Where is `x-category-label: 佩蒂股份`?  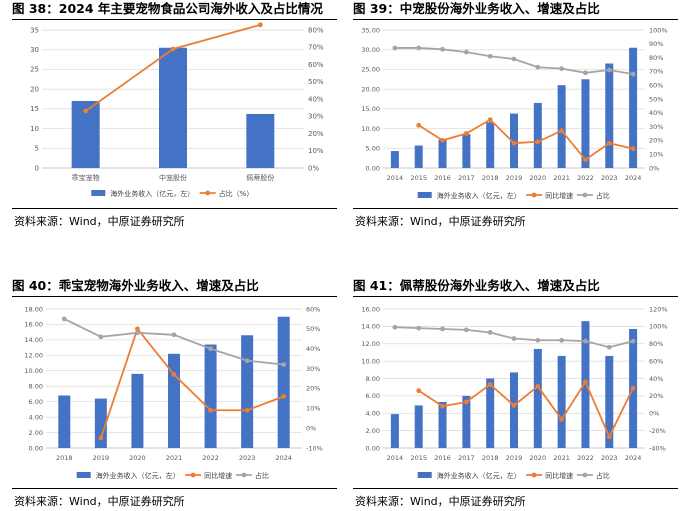 x-category-label: 佩蒂股份 is located at coordinates (260, 177).